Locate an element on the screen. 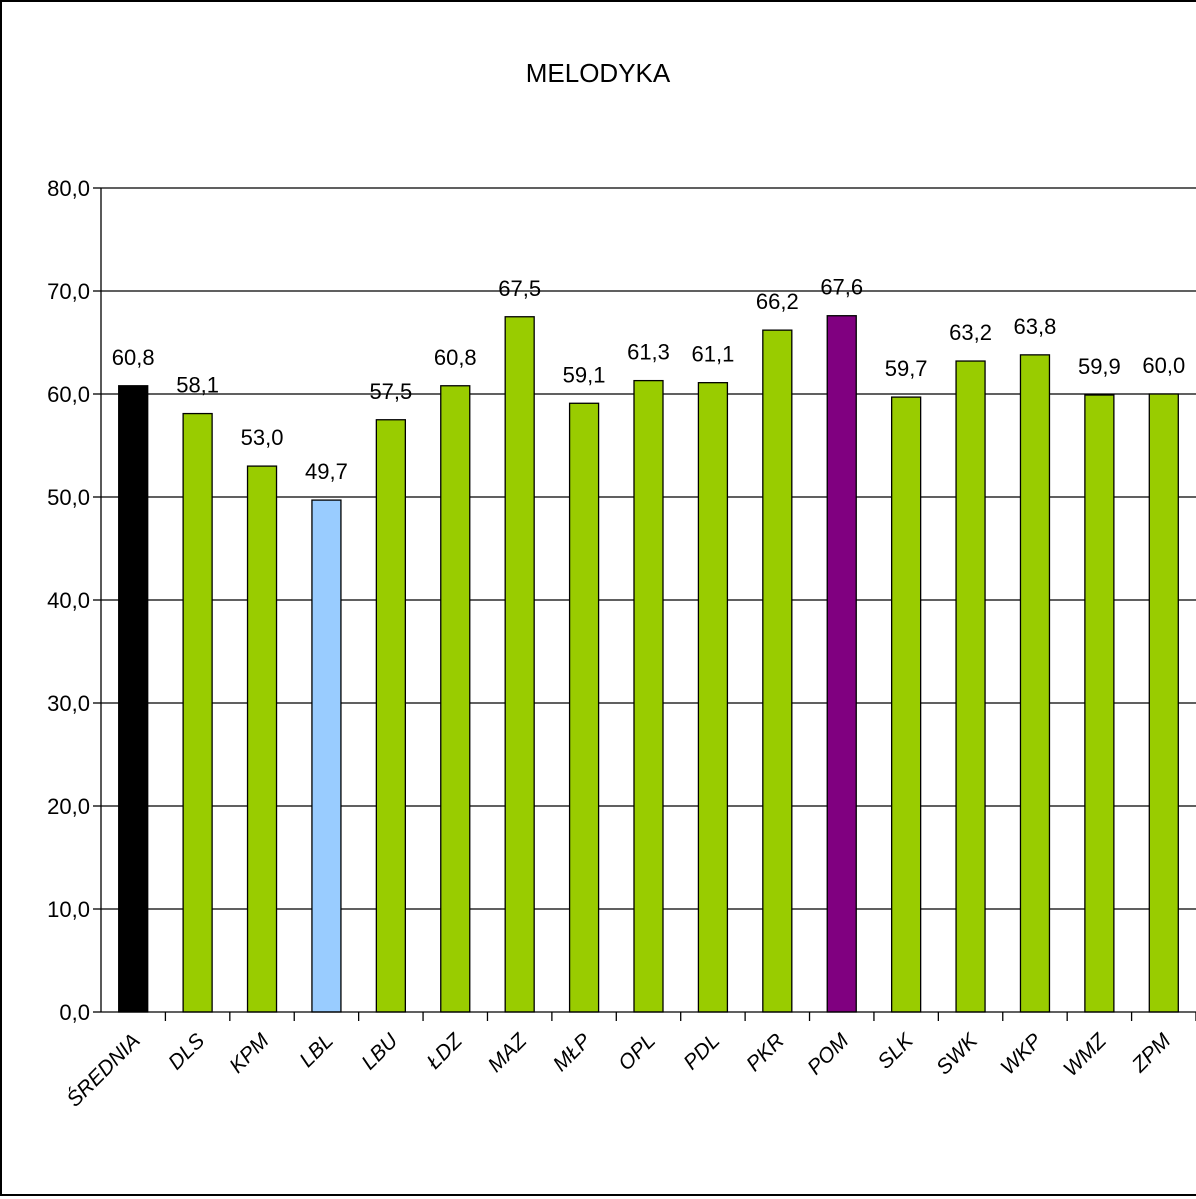 The height and width of the screenshot is (1199, 1196). y-axis: 0,0 10,0 20,0 30,0 40,0 50,0 60,0 70,0 80,0 is located at coordinates (74, 600).